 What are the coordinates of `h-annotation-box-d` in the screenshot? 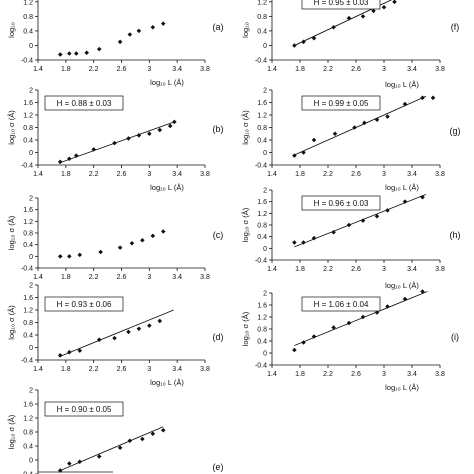 It's located at (84, 304).